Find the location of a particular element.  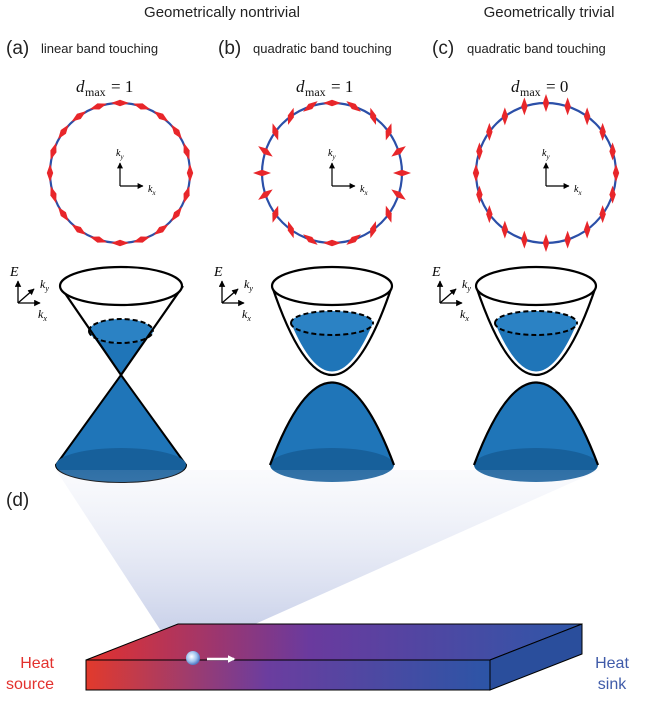

slab-side-face is located at coordinates (536, 657).